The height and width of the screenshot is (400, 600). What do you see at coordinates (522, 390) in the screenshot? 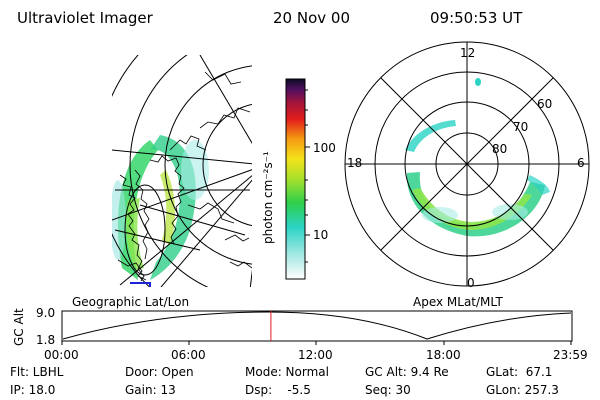
I see `glon-info: GLon: 257.3` at bounding box center [522, 390].